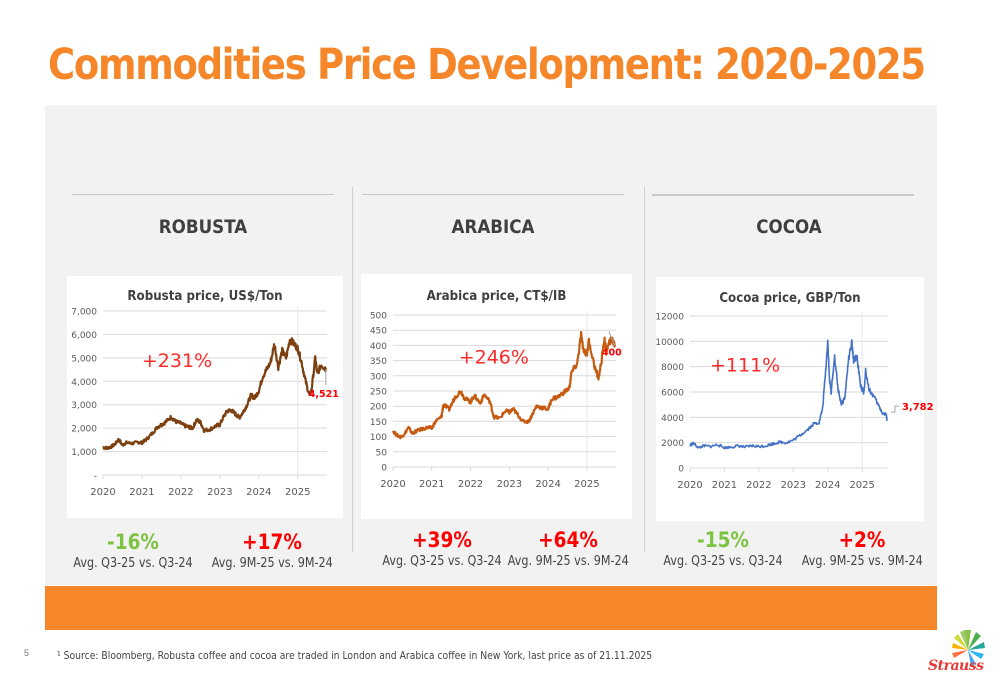 The image size is (1000, 685). Describe the element at coordinates (442, 540) in the screenshot. I see `stat-value: +39%` at that location.